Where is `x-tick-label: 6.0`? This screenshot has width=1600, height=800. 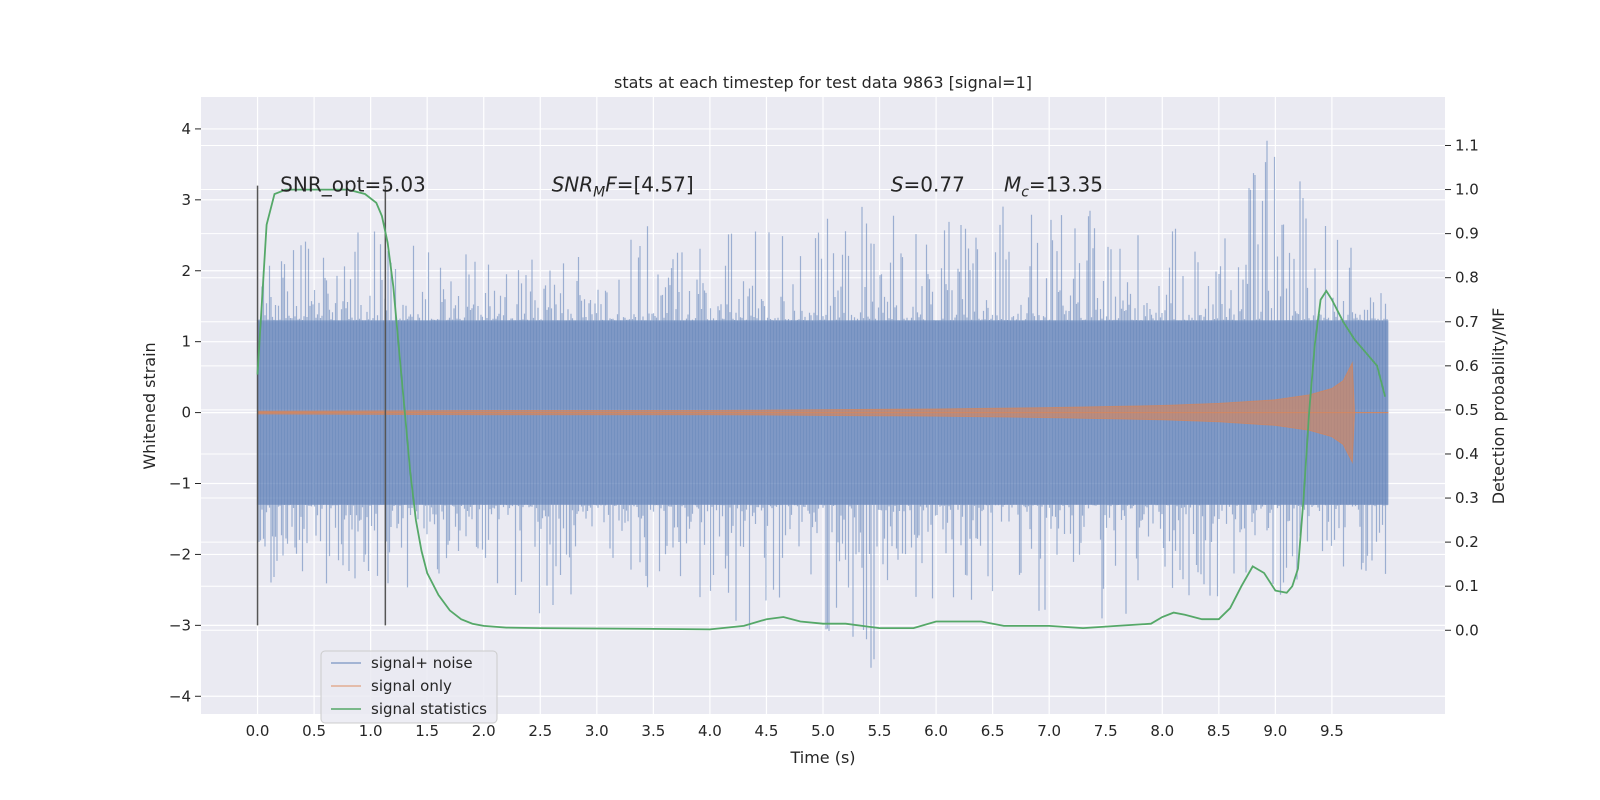
x-tick-label: 6.0 is located at coordinates (936, 731).